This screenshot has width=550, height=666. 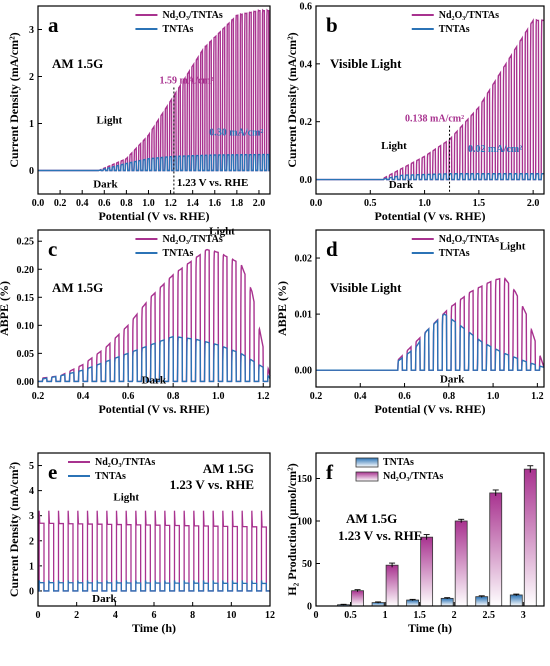 What do you see at coordinates (316, 203) in the screenshot?
I see `x-tick-label: 0.0` at bounding box center [316, 203].